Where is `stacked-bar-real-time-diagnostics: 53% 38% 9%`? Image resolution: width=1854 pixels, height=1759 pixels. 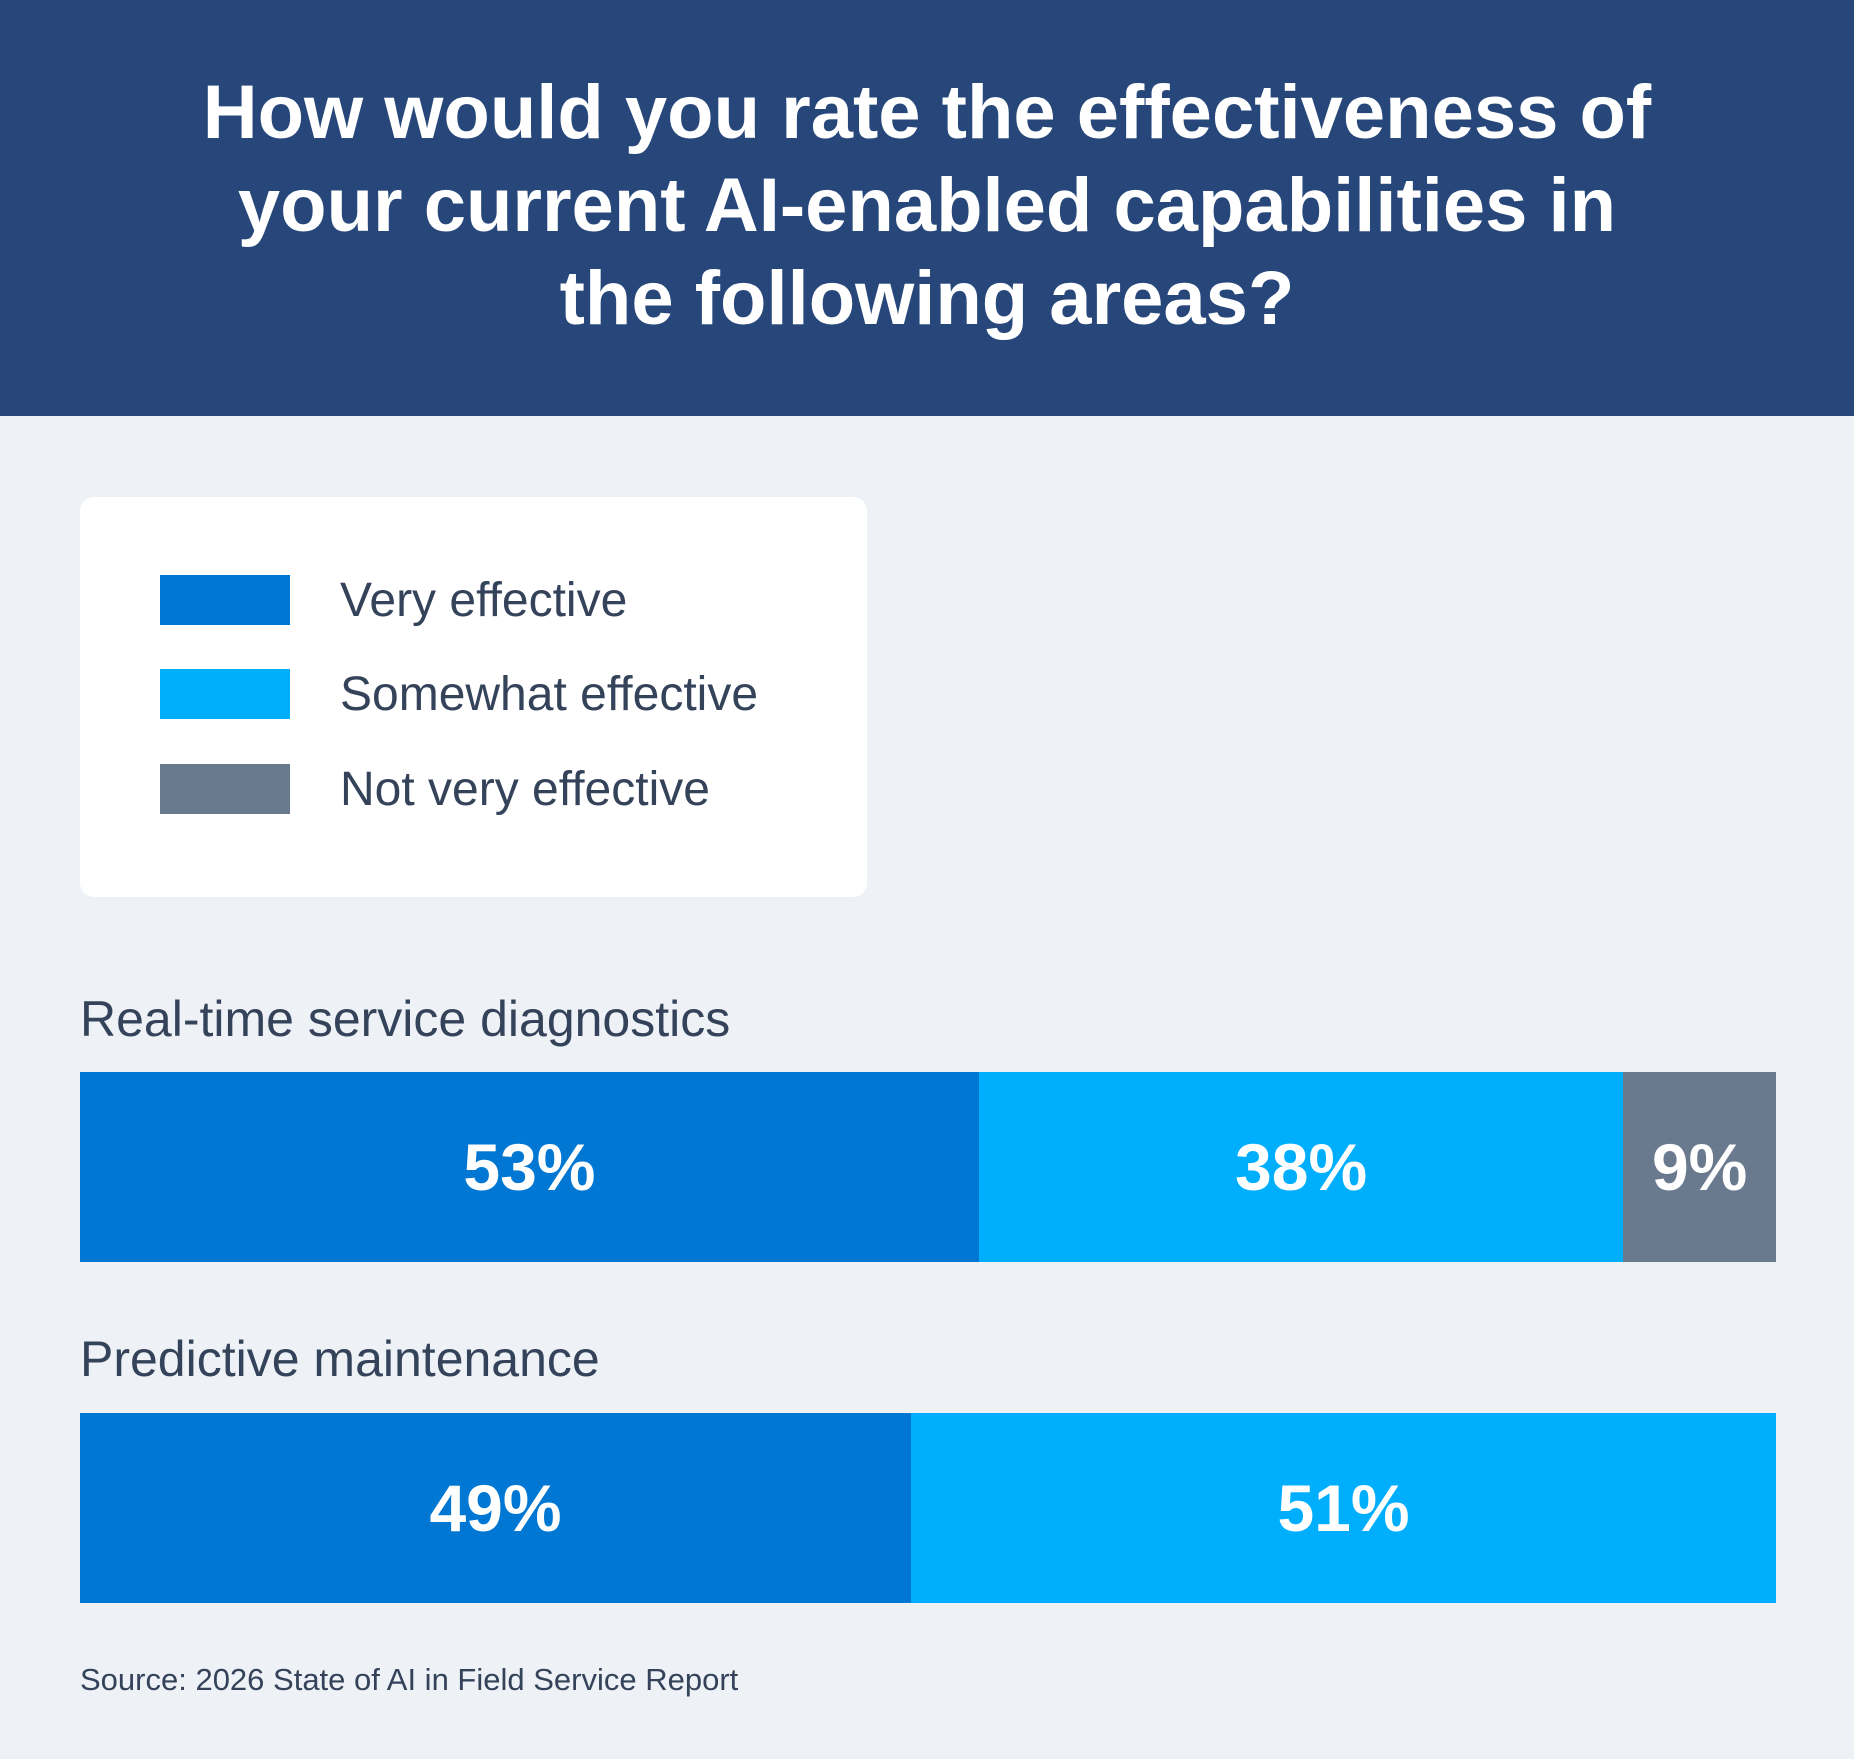
stacked-bar-real-time-diagnostics: 53% 38% 9% is located at coordinates (928, 1167).